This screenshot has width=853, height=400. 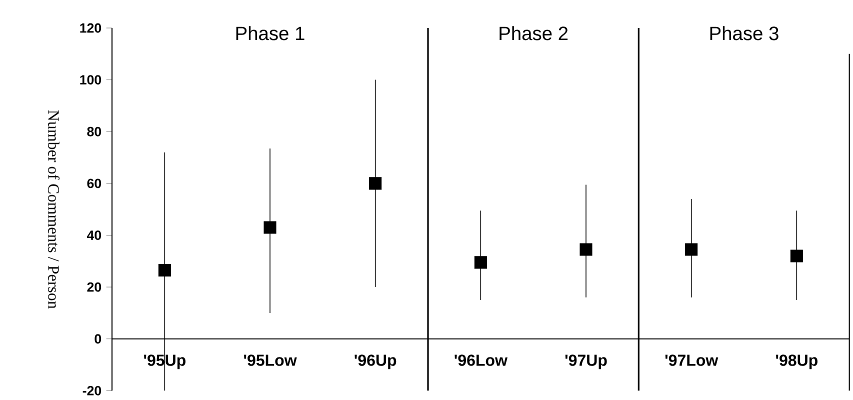 What do you see at coordinates (94, 131) in the screenshot?
I see `y-tick-label: 80` at bounding box center [94, 131].